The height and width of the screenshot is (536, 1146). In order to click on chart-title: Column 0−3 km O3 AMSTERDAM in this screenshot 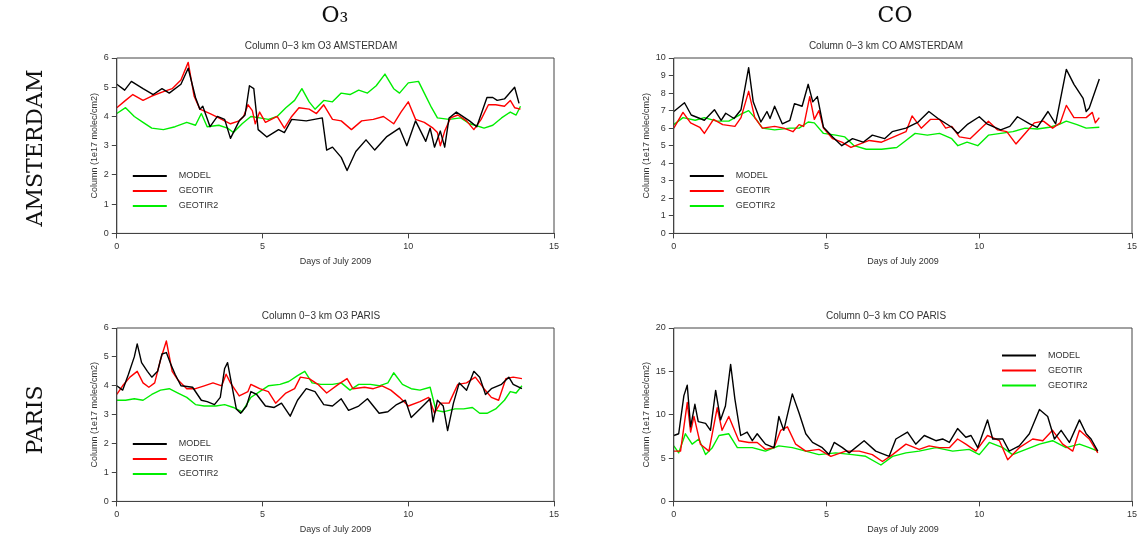, I will do `click(321, 45)`.